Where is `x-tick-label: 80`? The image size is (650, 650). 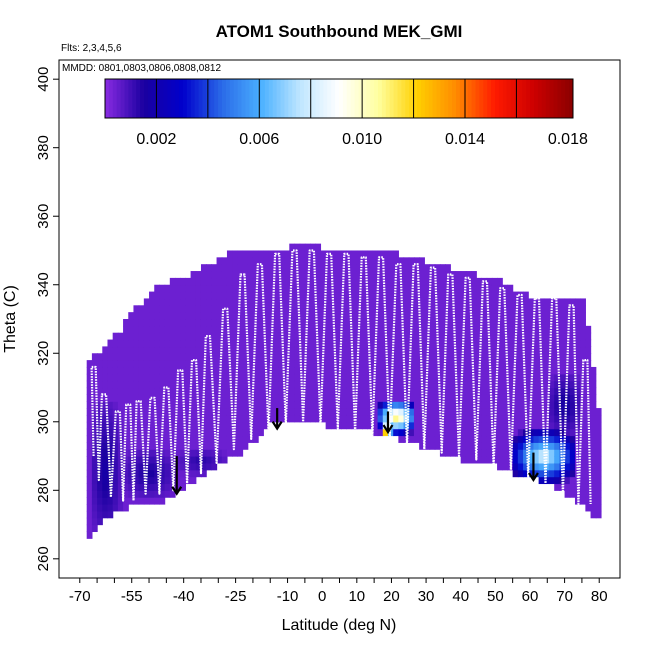
x-tick-label: 80 is located at coordinates (599, 596).